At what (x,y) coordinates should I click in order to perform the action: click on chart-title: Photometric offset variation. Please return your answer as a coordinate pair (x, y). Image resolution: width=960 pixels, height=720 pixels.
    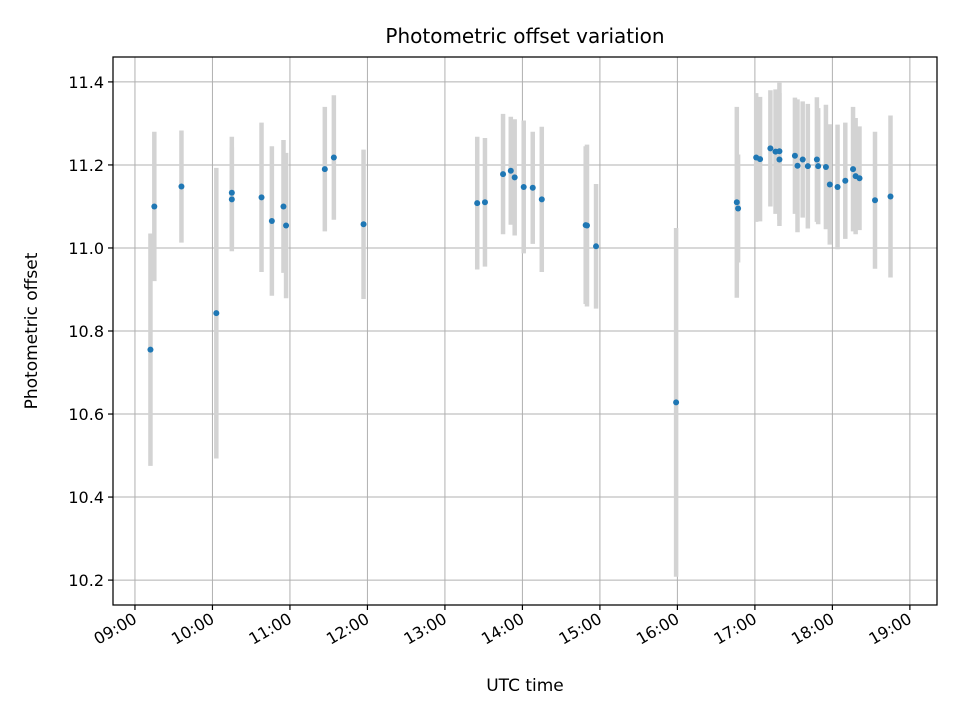
    Looking at the image, I should click on (524, 36).